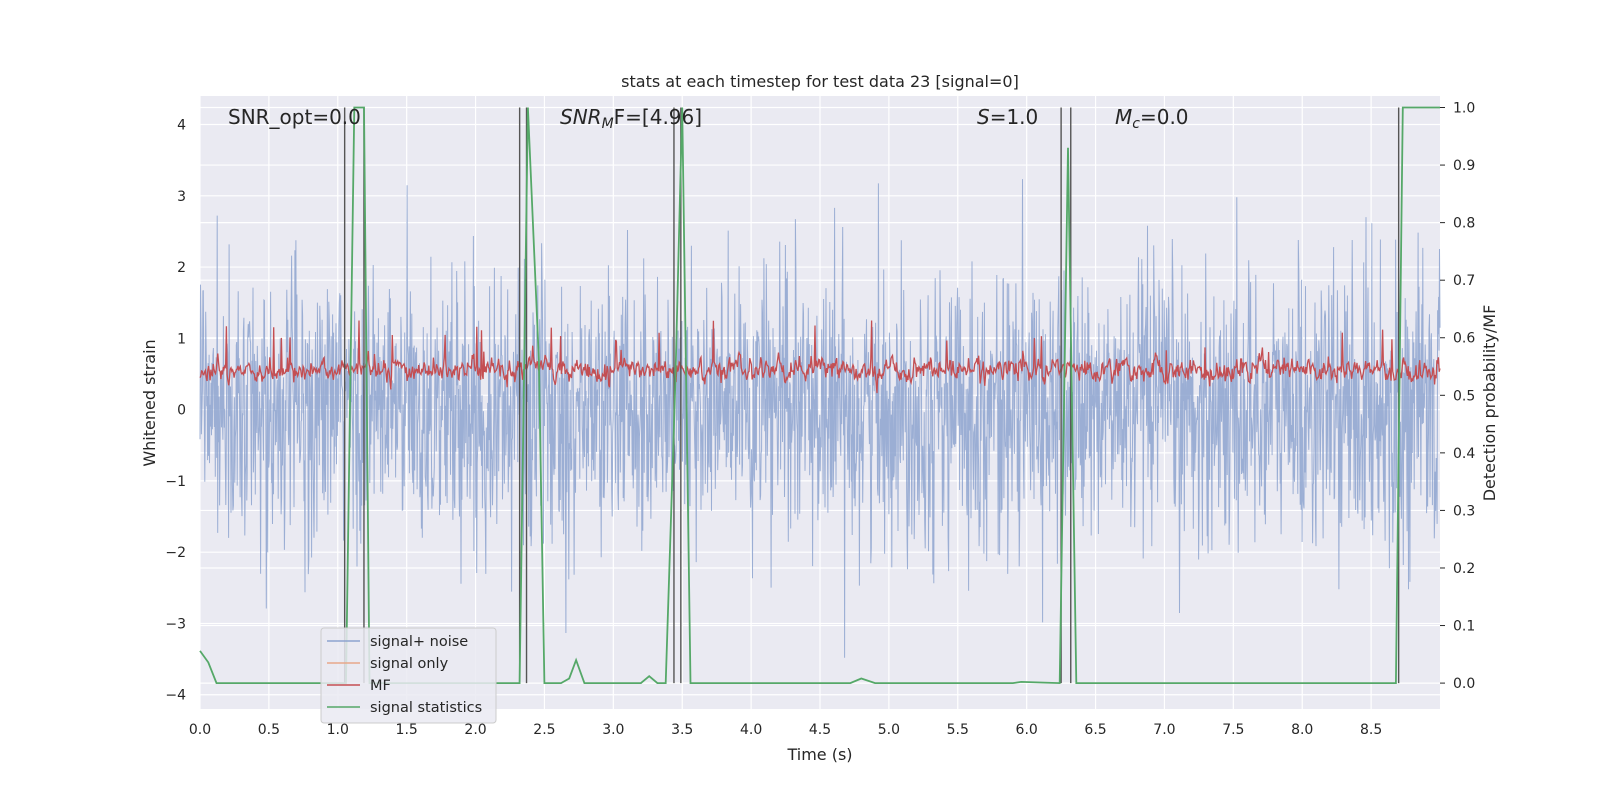 The width and height of the screenshot is (1600, 800). What do you see at coordinates (181, 411) in the screenshot?
I see `y-tick-label-left: 0` at bounding box center [181, 411].